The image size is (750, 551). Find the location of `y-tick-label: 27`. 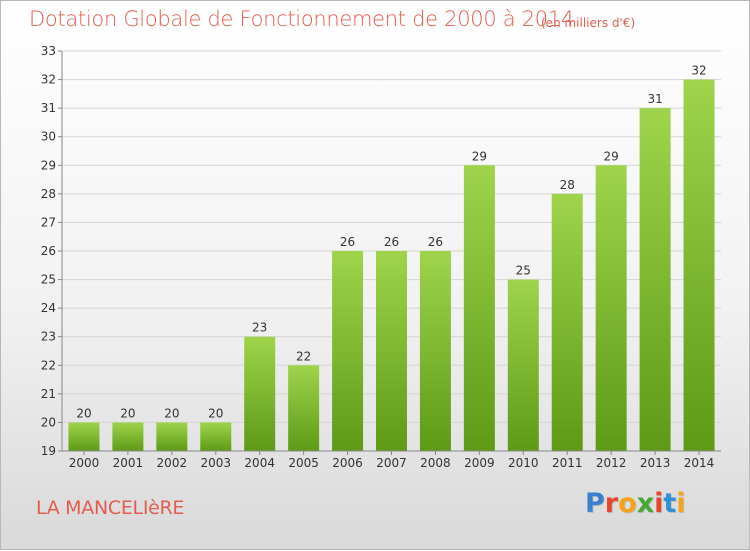

y-tick-label: 27 is located at coordinates (48, 222).